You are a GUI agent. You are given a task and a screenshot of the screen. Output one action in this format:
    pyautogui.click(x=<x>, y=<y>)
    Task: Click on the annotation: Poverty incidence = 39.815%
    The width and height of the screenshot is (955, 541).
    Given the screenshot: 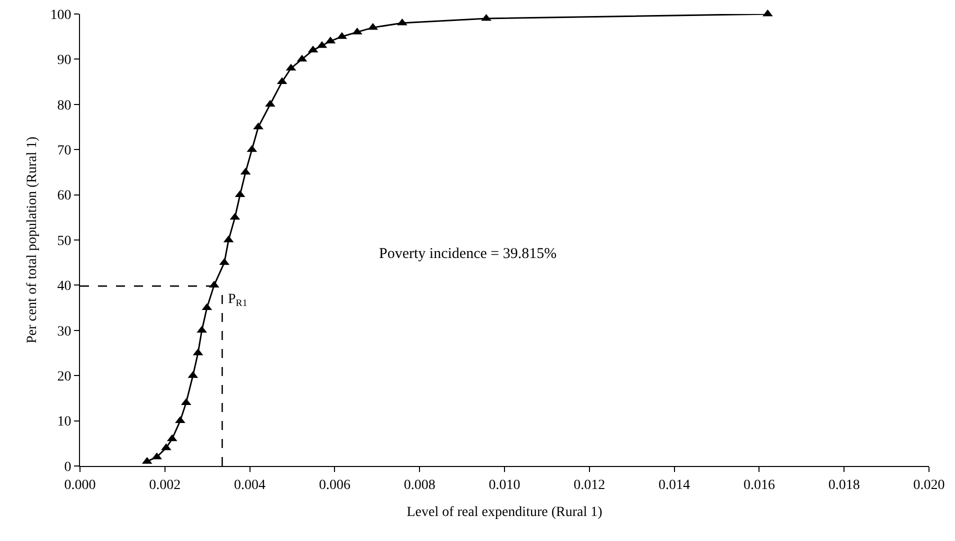 What is the action you would take?
    pyautogui.click(x=468, y=254)
    